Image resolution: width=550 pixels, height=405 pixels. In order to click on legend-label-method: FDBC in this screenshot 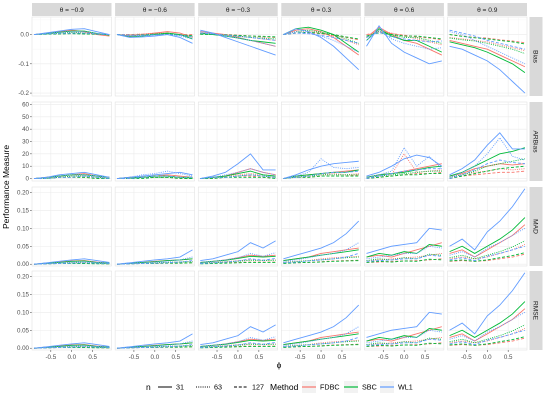, I will do `click(330, 387)`.